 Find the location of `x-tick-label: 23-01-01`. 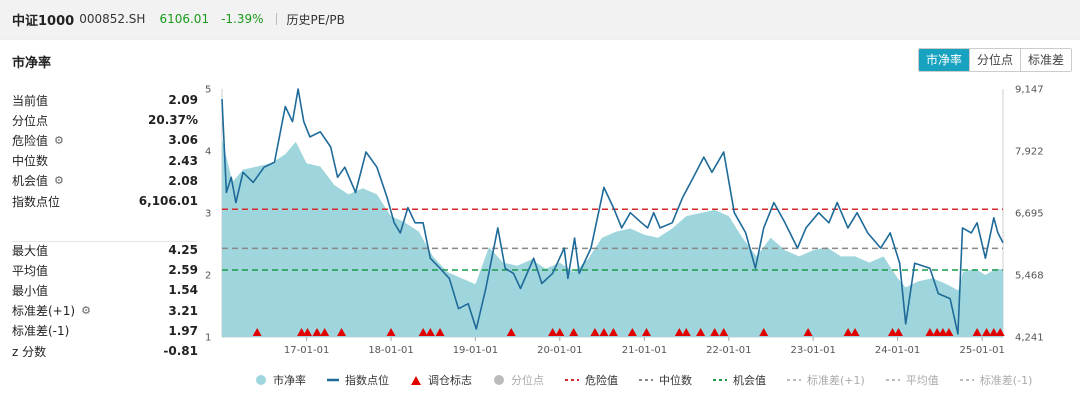

x-tick-label: 23-01-01 is located at coordinates (812, 350).